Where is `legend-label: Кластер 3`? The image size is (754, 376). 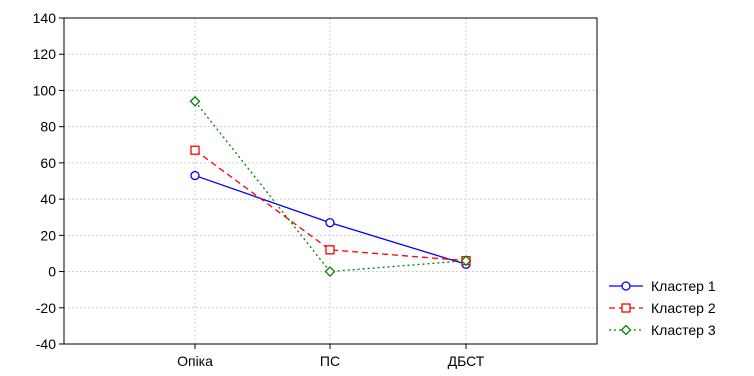
legend-label: Кластер 3 is located at coordinates (683, 330).